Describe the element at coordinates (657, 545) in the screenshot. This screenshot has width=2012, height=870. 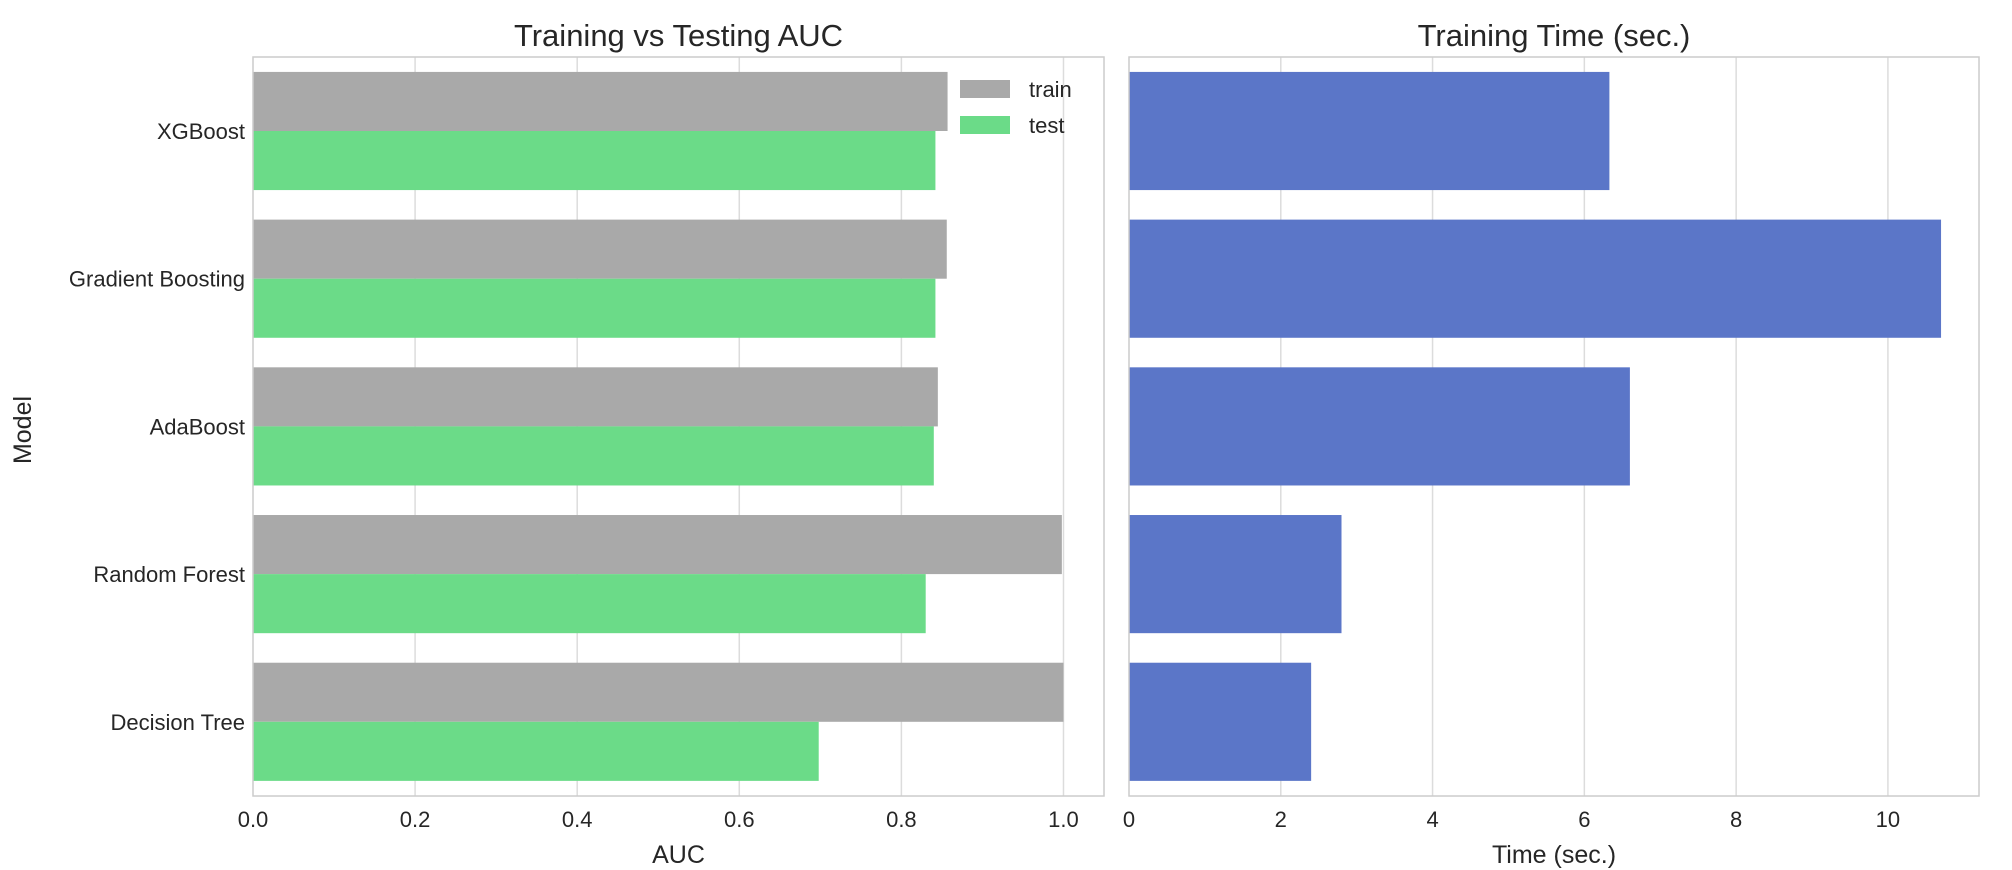
I see `bar-random-forest-train` at that location.